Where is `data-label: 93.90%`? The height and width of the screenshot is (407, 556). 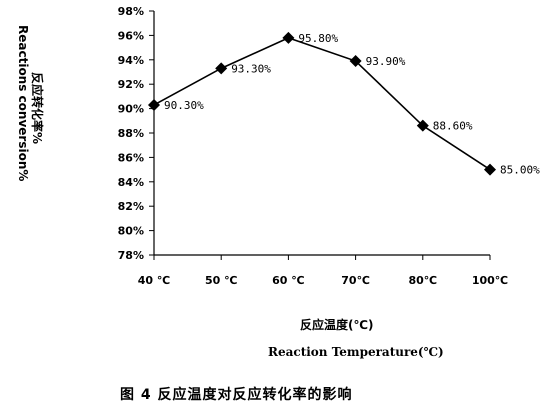 data-label: 93.90% is located at coordinates (386, 61).